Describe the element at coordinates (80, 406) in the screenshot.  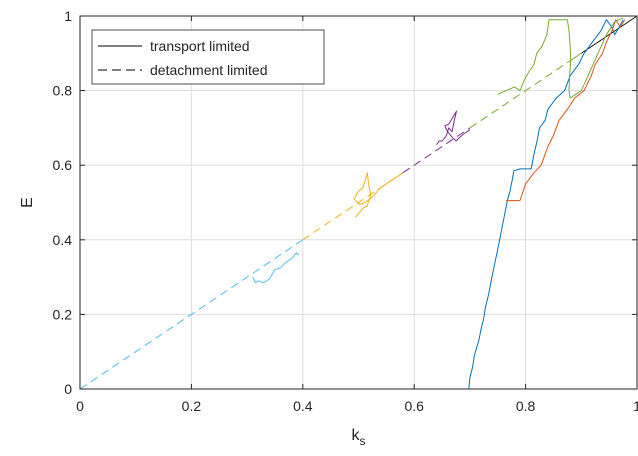
I see `x-tick-label: 0` at that location.